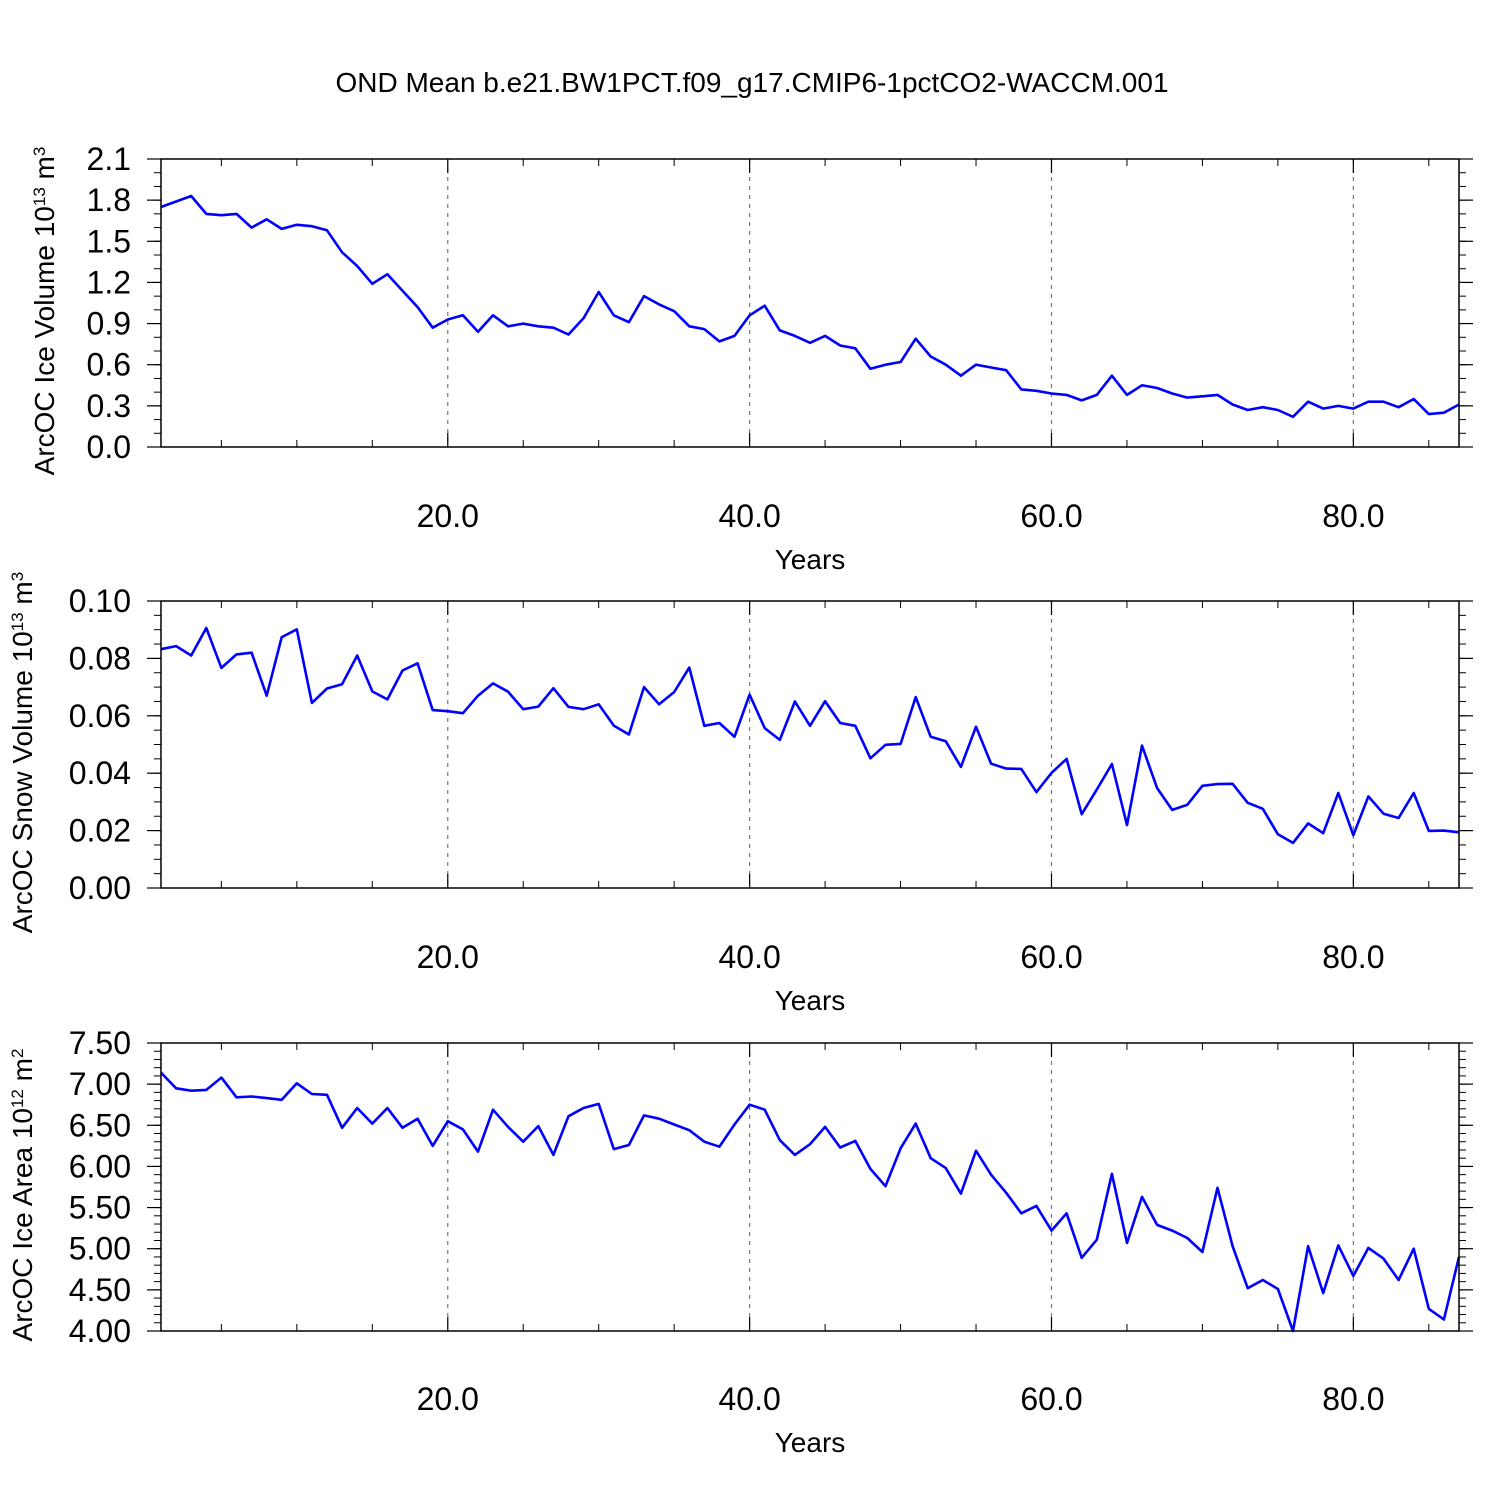 The height and width of the screenshot is (1500, 1500). I want to click on y-tick-label: 2.1, so click(109, 159).